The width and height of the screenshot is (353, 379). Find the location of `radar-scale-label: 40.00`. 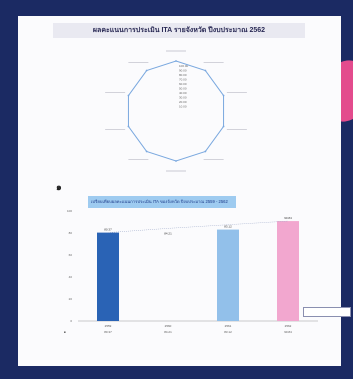

radar-scale-label: 40.00 is located at coordinates (183, 93).